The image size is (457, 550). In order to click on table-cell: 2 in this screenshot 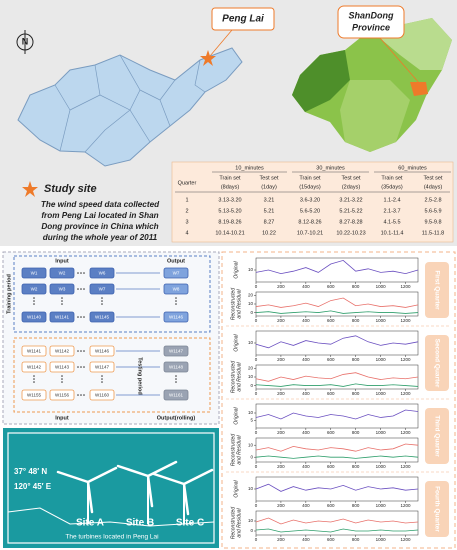, I will do `click(186, 211)`.